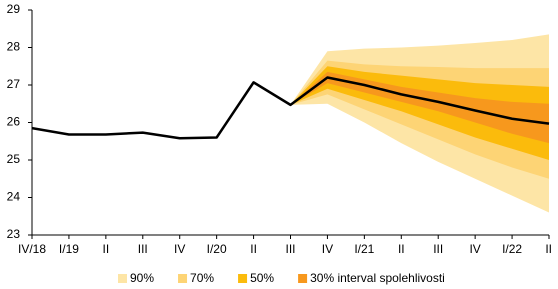  What do you see at coordinates (142, 278) in the screenshot?
I see `legend-label: 90%` at bounding box center [142, 278].